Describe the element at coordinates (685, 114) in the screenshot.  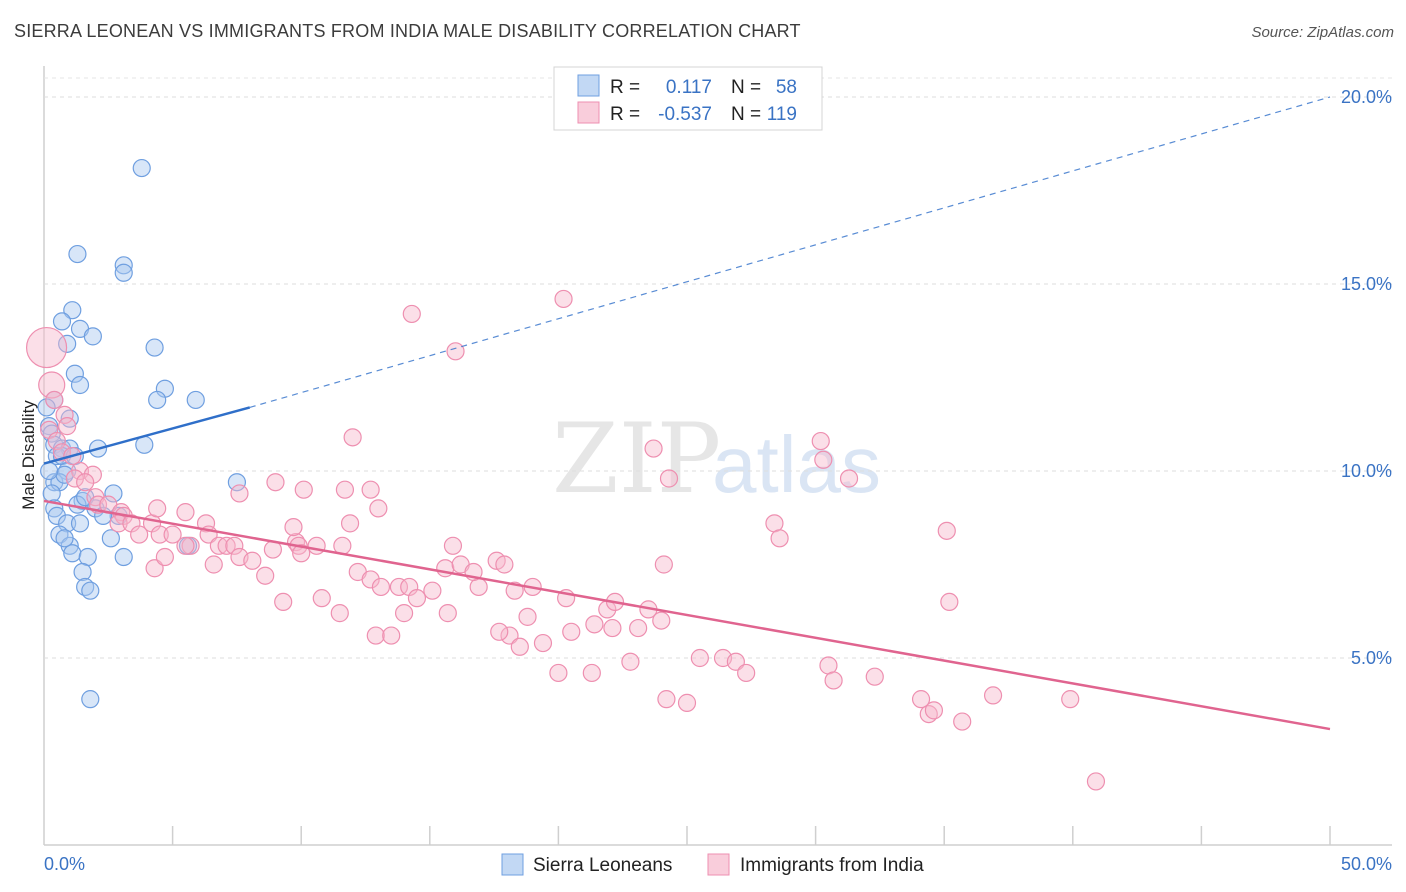
I see `legend-r-value-1: -0.537` at that location.